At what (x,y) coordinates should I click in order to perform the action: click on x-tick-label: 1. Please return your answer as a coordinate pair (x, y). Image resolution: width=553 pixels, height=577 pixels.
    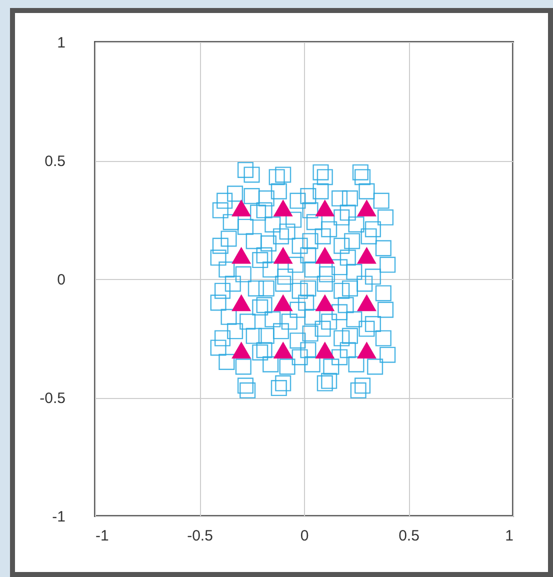
    Looking at the image, I should click on (509, 536).